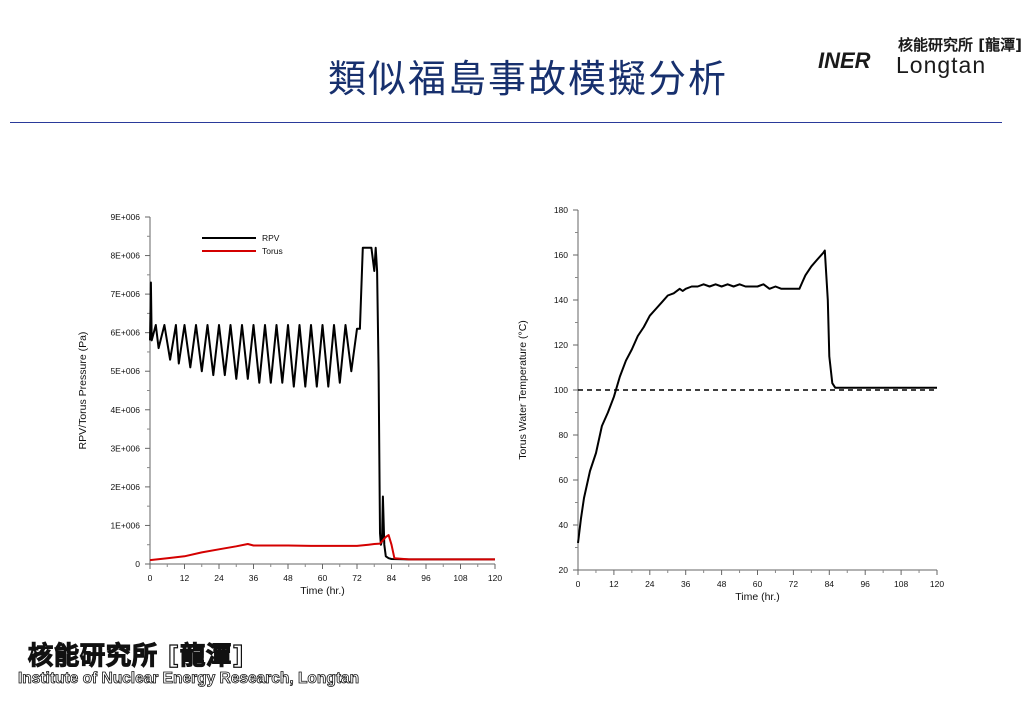  Describe the element at coordinates (125, 256) in the screenshot. I see `y-tick-label: 8E+006` at that location.